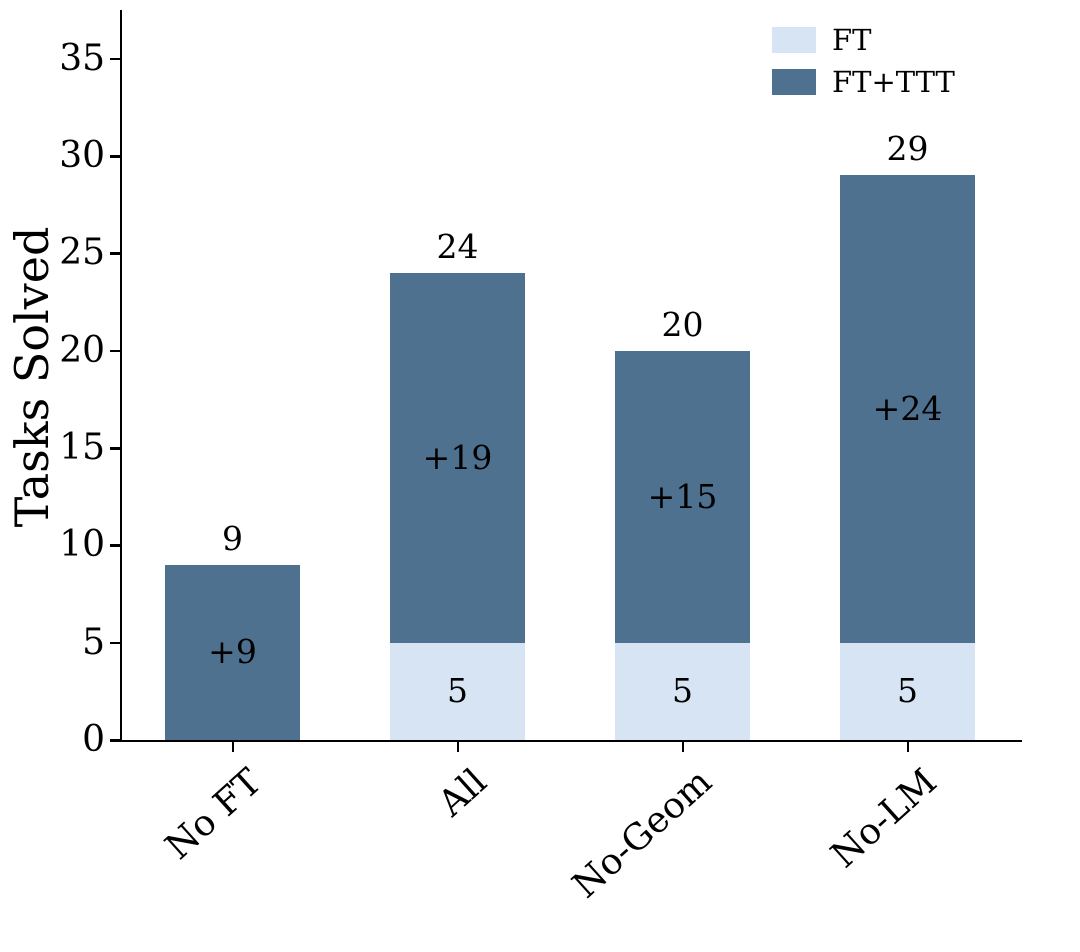  What do you see at coordinates (213, 814) in the screenshot?
I see `x-tick-label: No FT` at bounding box center [213, 814].